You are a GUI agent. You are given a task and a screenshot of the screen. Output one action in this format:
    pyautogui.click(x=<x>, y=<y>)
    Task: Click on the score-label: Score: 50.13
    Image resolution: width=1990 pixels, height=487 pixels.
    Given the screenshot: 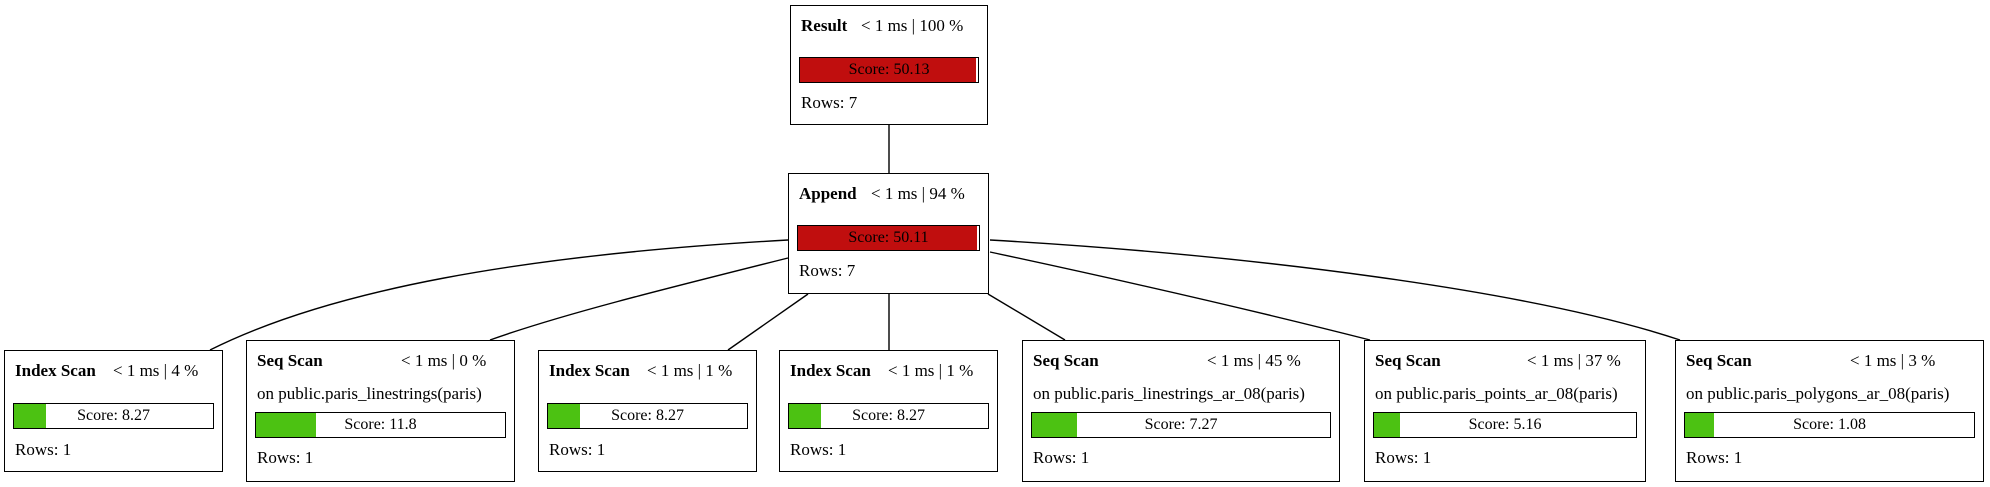 What is the action you would take?
    pyautogui.click(x=889, y=69)
    